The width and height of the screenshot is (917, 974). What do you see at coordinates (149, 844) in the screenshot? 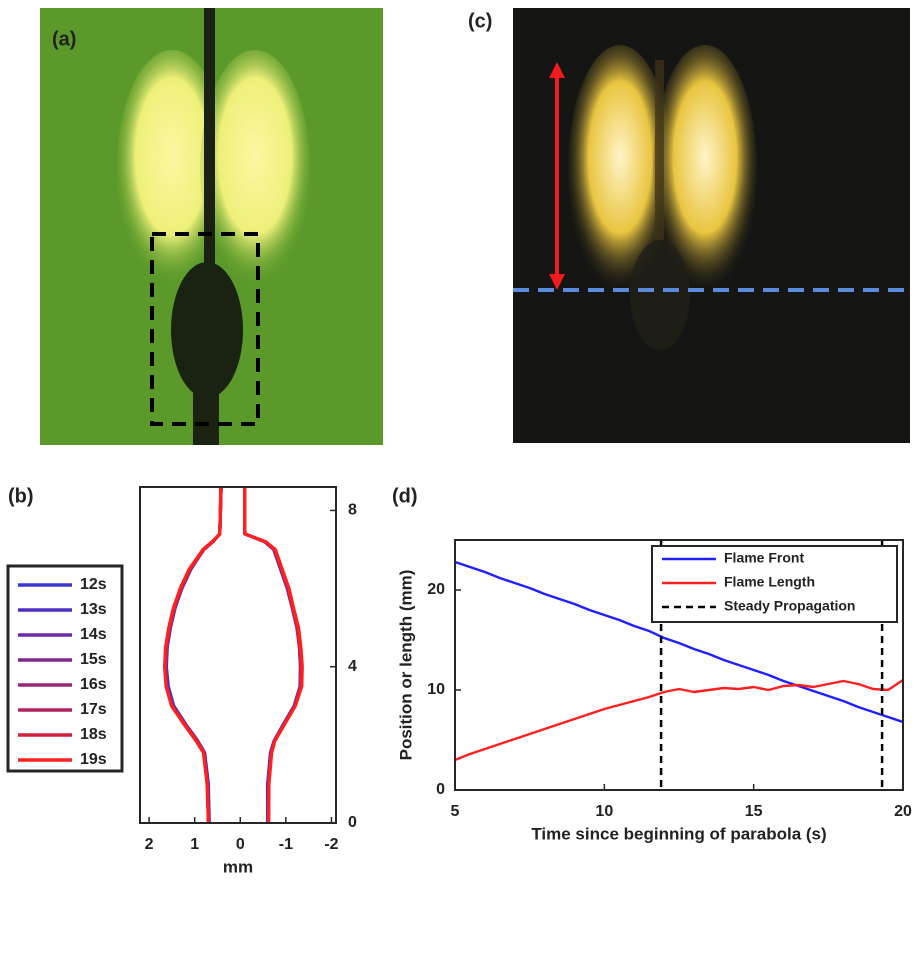
I see `x-tick-label: 2` at bounding box center [149, 844].